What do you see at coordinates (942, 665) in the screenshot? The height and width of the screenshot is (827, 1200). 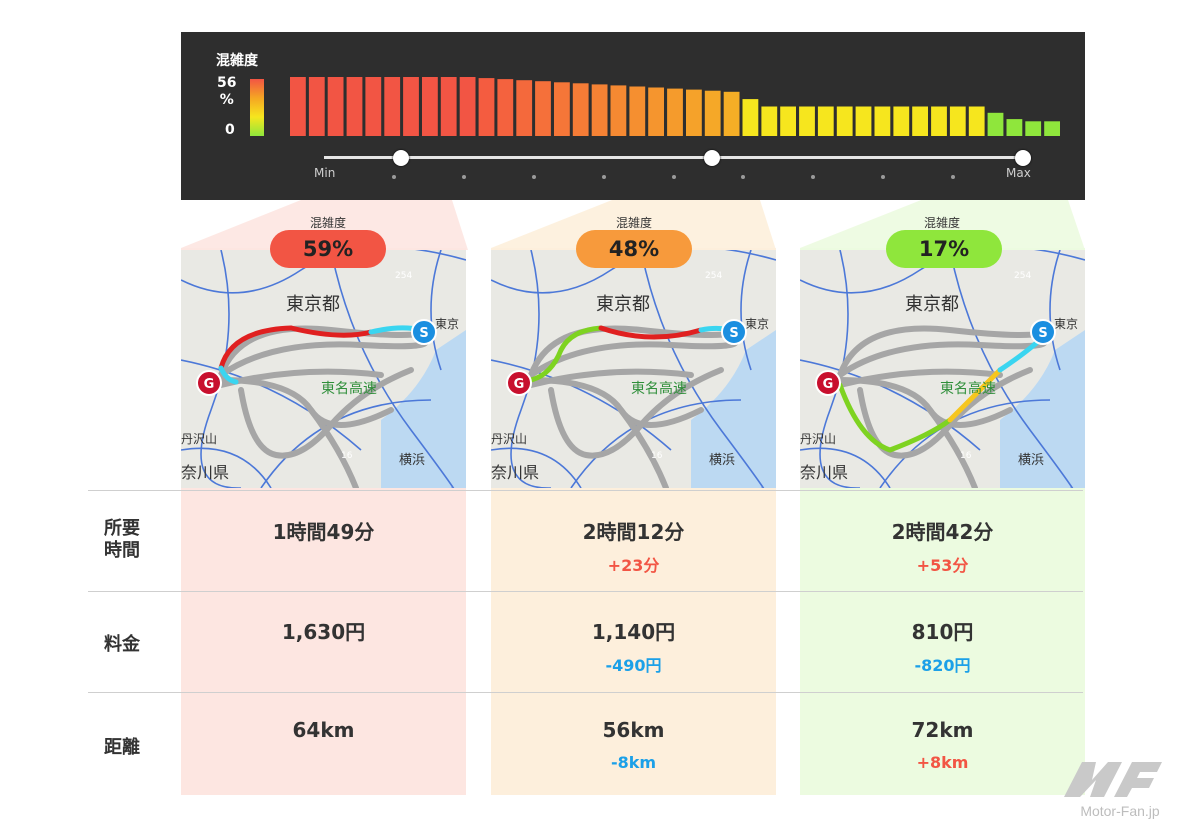 I see `fare-diff-3: -820円` at bounding box center [942, 665].